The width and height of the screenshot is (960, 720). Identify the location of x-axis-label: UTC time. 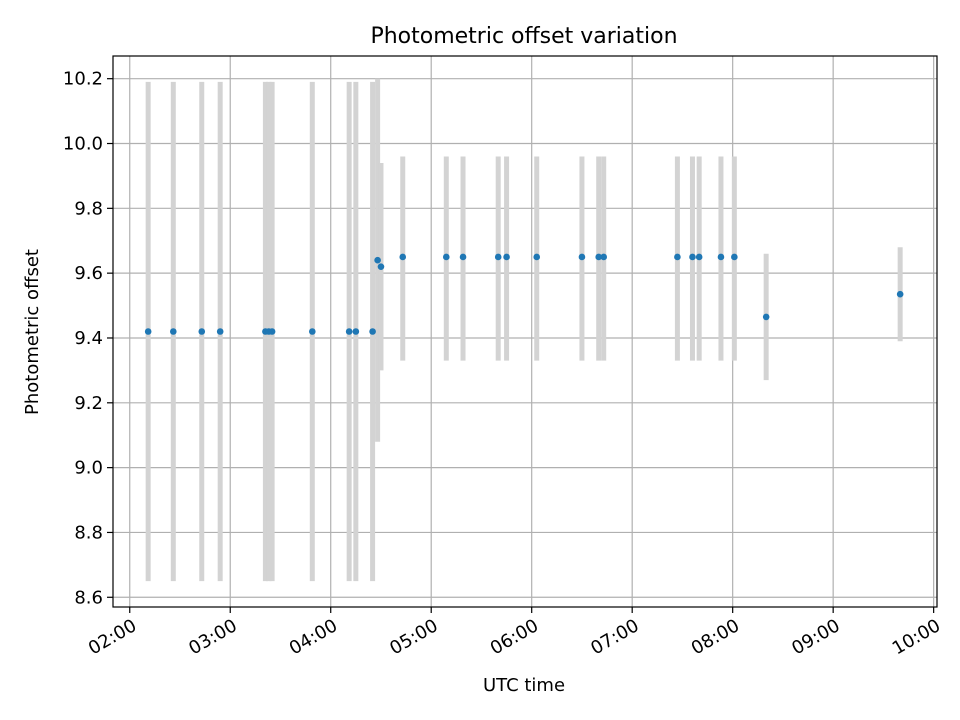
(524, 685).